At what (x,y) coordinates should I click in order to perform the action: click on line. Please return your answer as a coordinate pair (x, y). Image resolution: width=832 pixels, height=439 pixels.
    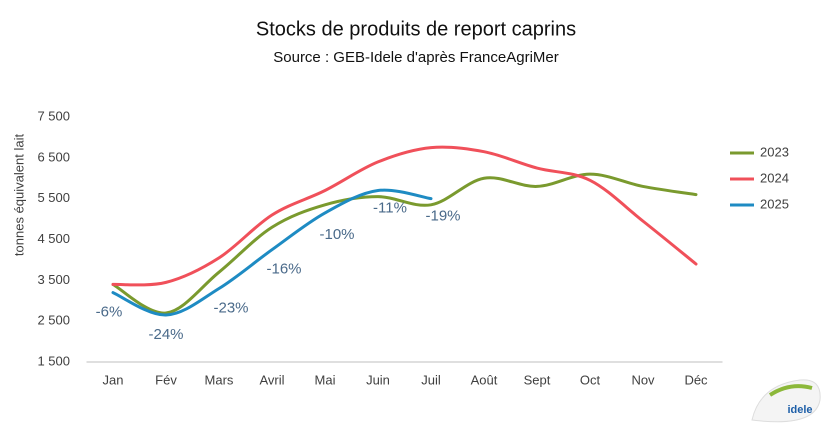
    Looking at the image, I should click on (272, 252).